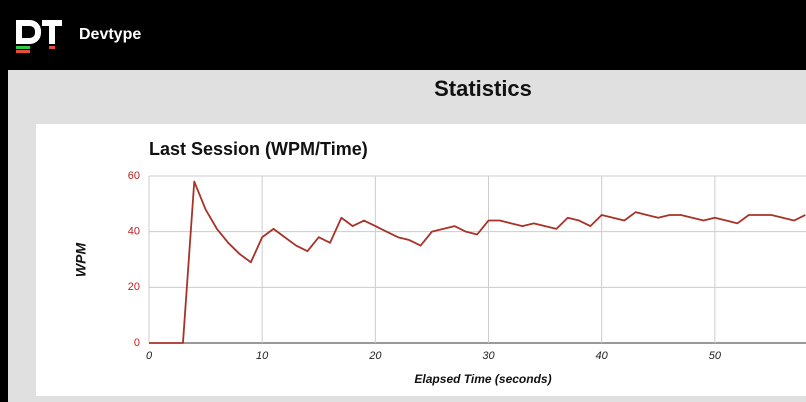  What do you see at coordinates (134, 232) in the screenshot?
I see `y-tick-label: 40` at bounding box center [134, 232].